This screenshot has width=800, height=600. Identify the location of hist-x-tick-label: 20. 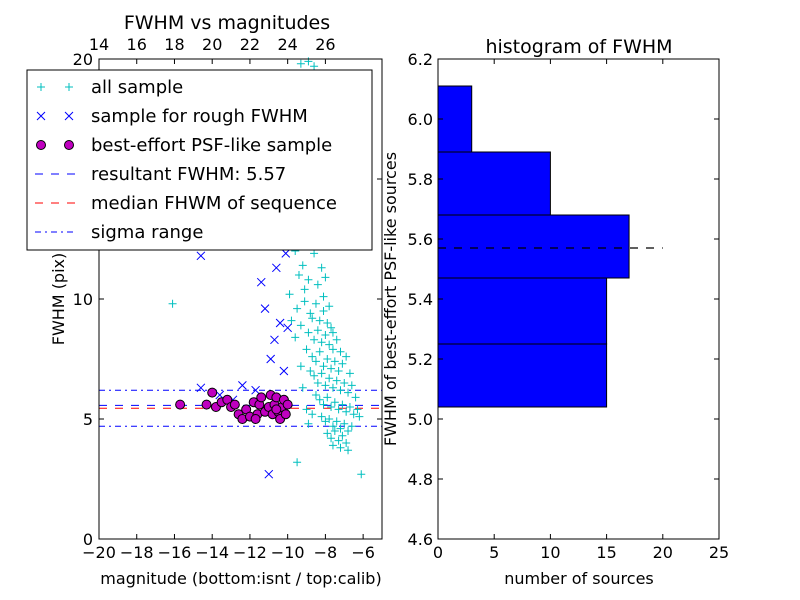
(663, 552).